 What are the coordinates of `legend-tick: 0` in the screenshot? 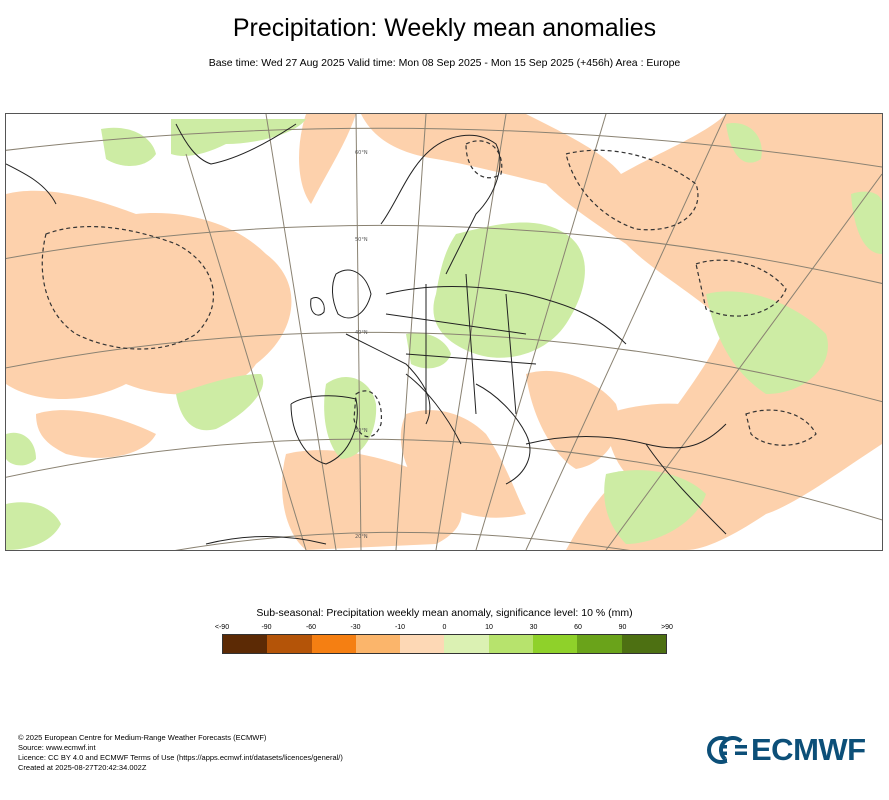 It's located at (444, 627).